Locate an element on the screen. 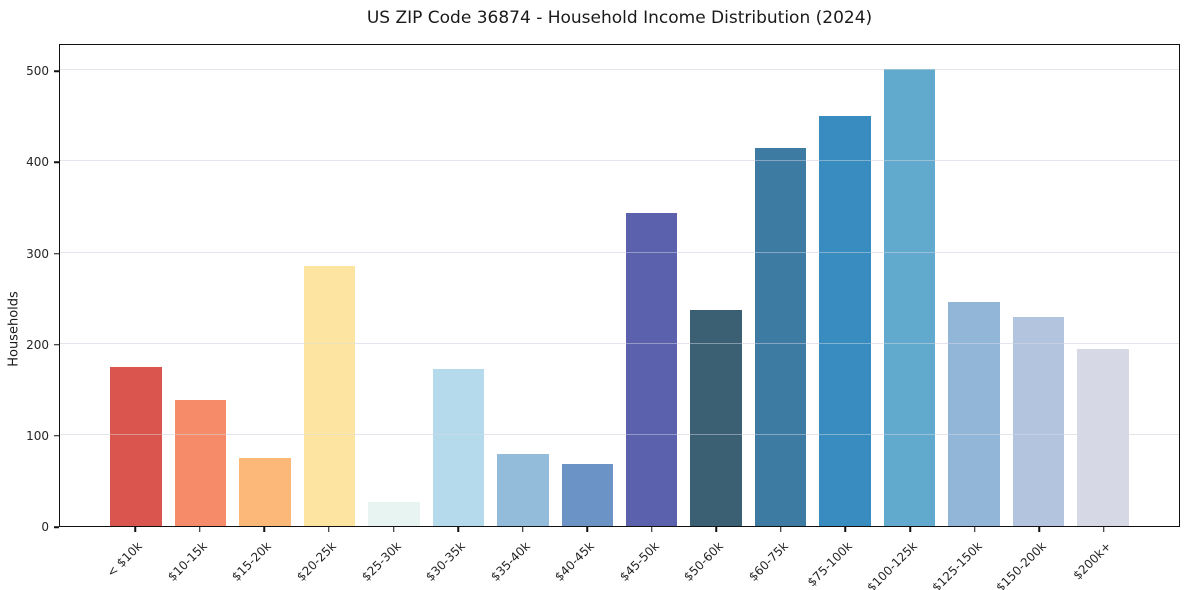  x-tick-slot: $60-75k is located at coordinates (779, 557).